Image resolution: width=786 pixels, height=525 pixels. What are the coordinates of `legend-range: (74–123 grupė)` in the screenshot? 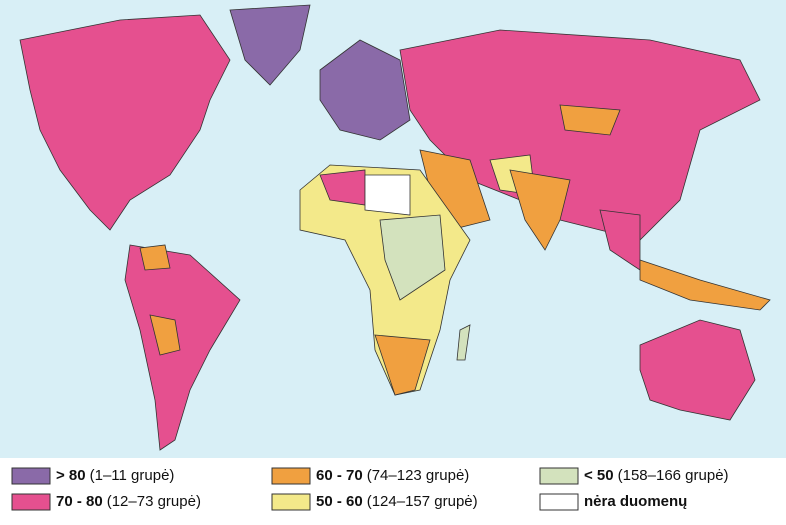 It's located at (418, 475).